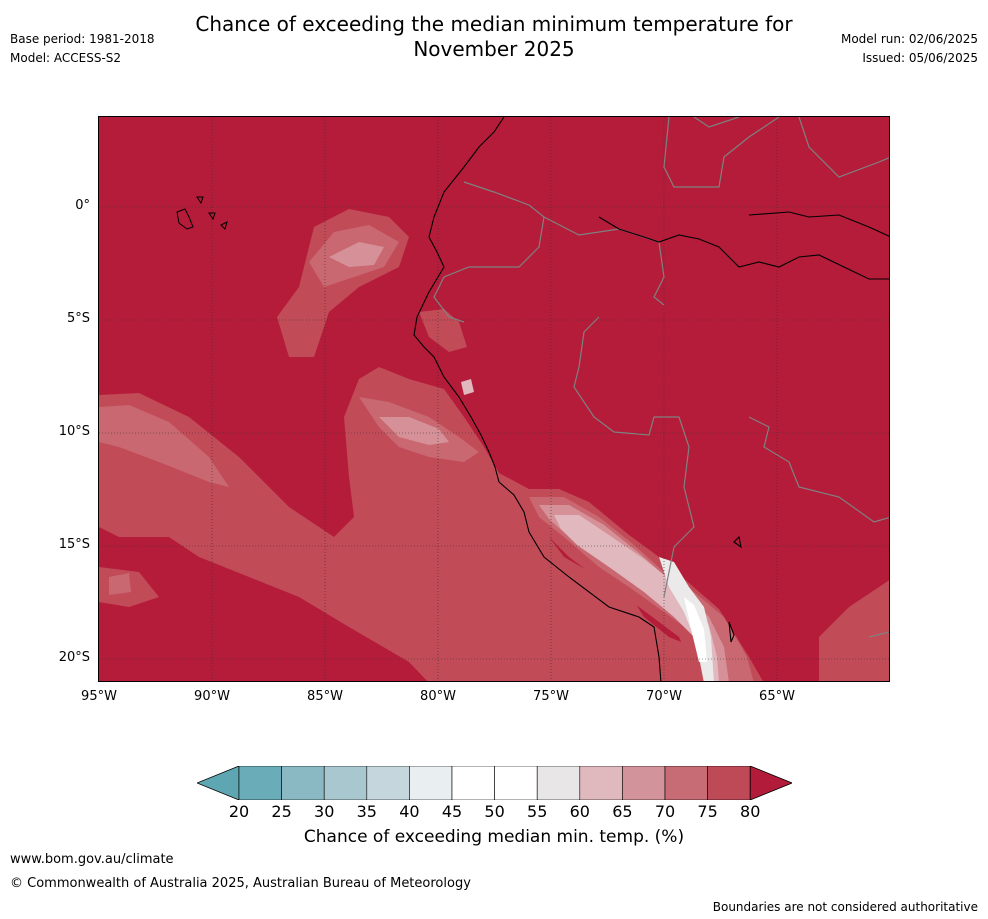  Describe the element at coordinates (622, 811) in the screenshot. I see `colorbar-tick-label: 65` at that location.